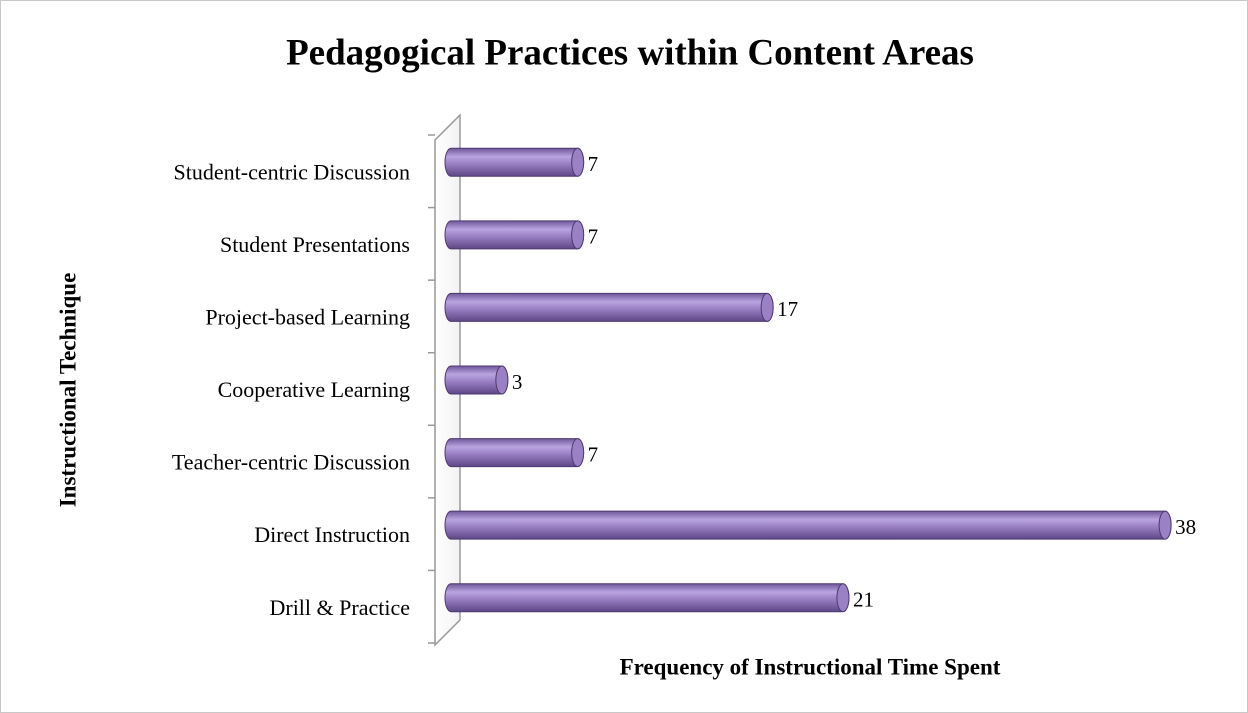 The width and height of the screenshot is (1248, 713). What do you see at coordinates (315, 244) in the screenshot?
I see `y-tick-label: Student Presentations` at bounding box center [315, 244].